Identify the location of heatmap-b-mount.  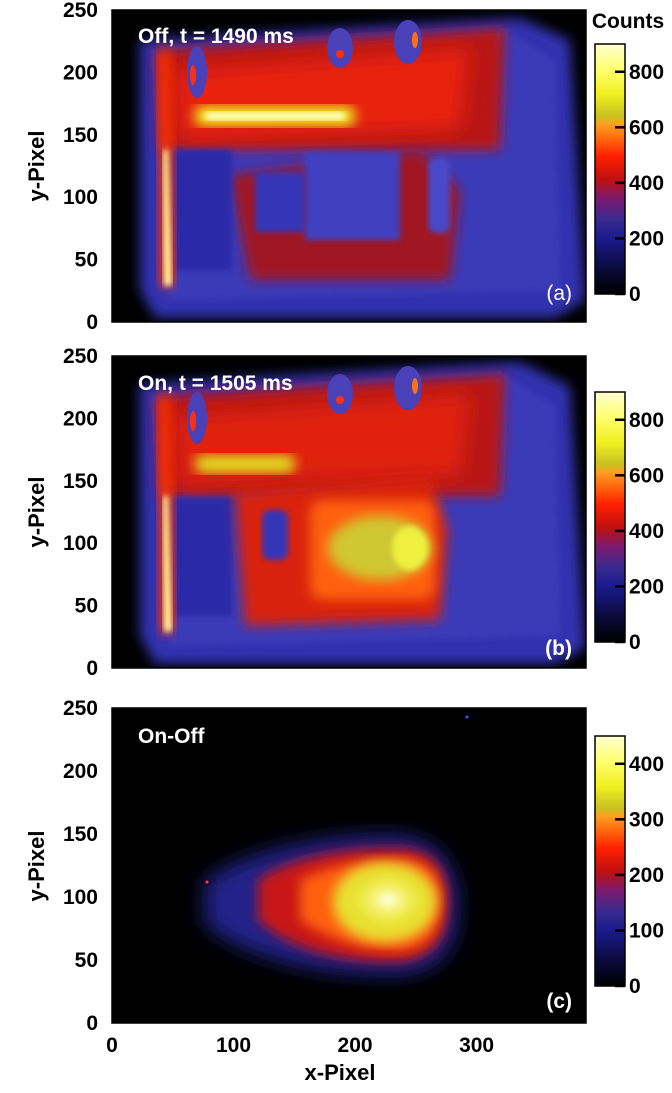
(275, 535).